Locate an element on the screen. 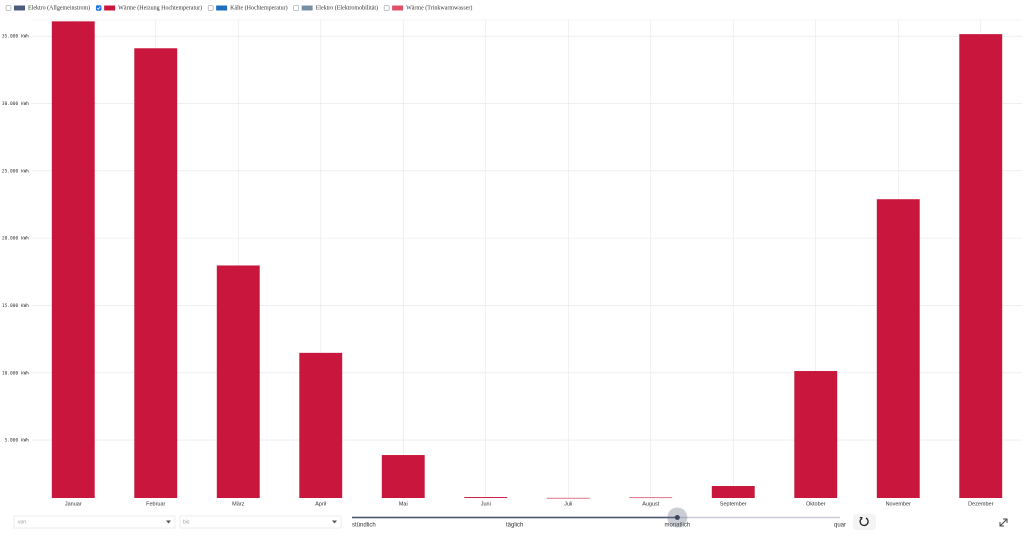 Image resolution: width=1024 pixels, height=553 pixels. to-select is located at coordinates (260, 522).